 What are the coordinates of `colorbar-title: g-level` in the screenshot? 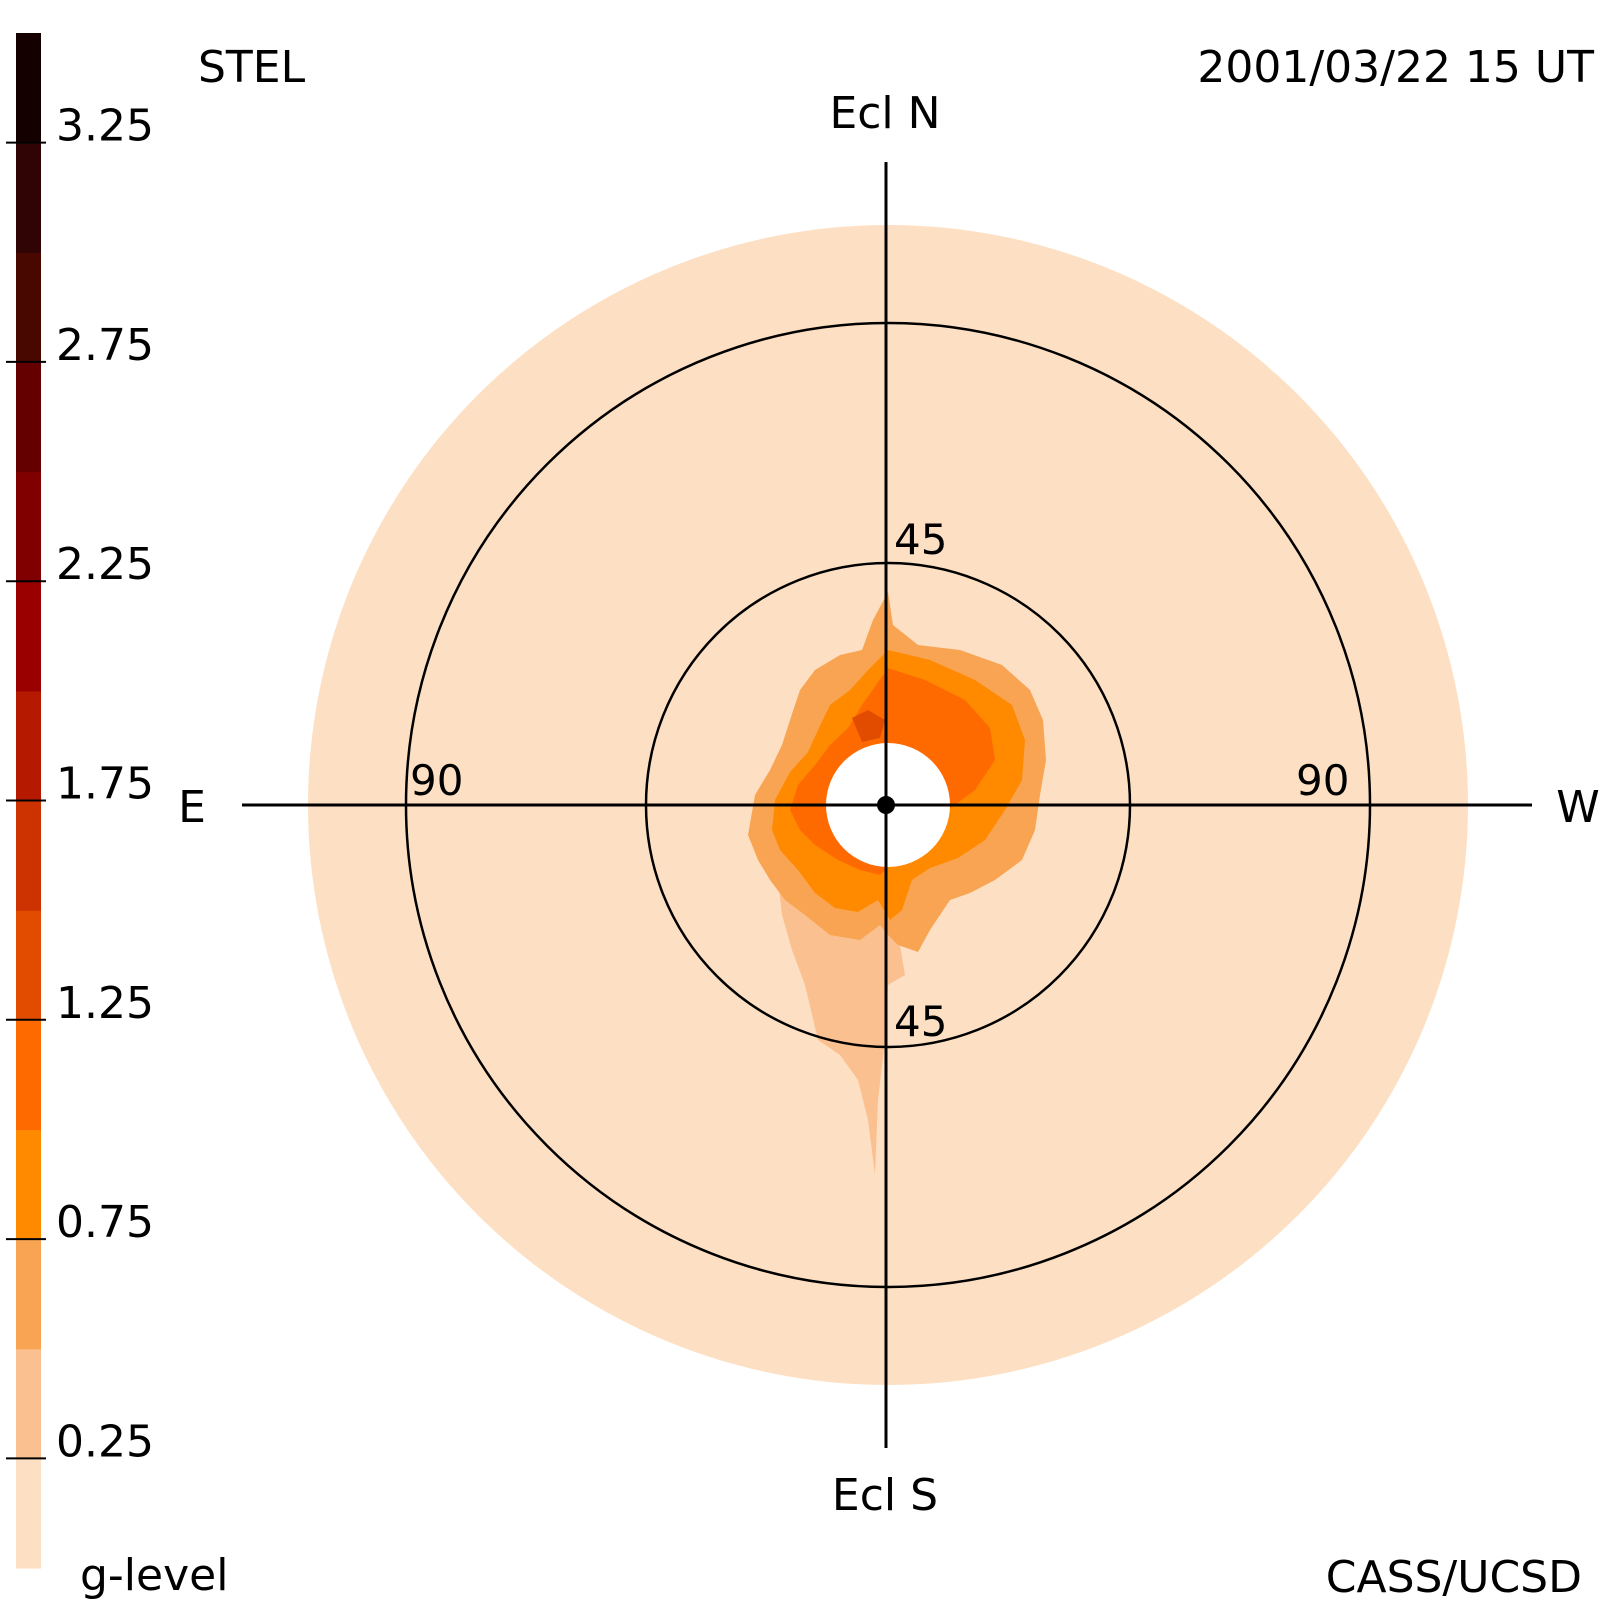 It's located at (154, 1575).